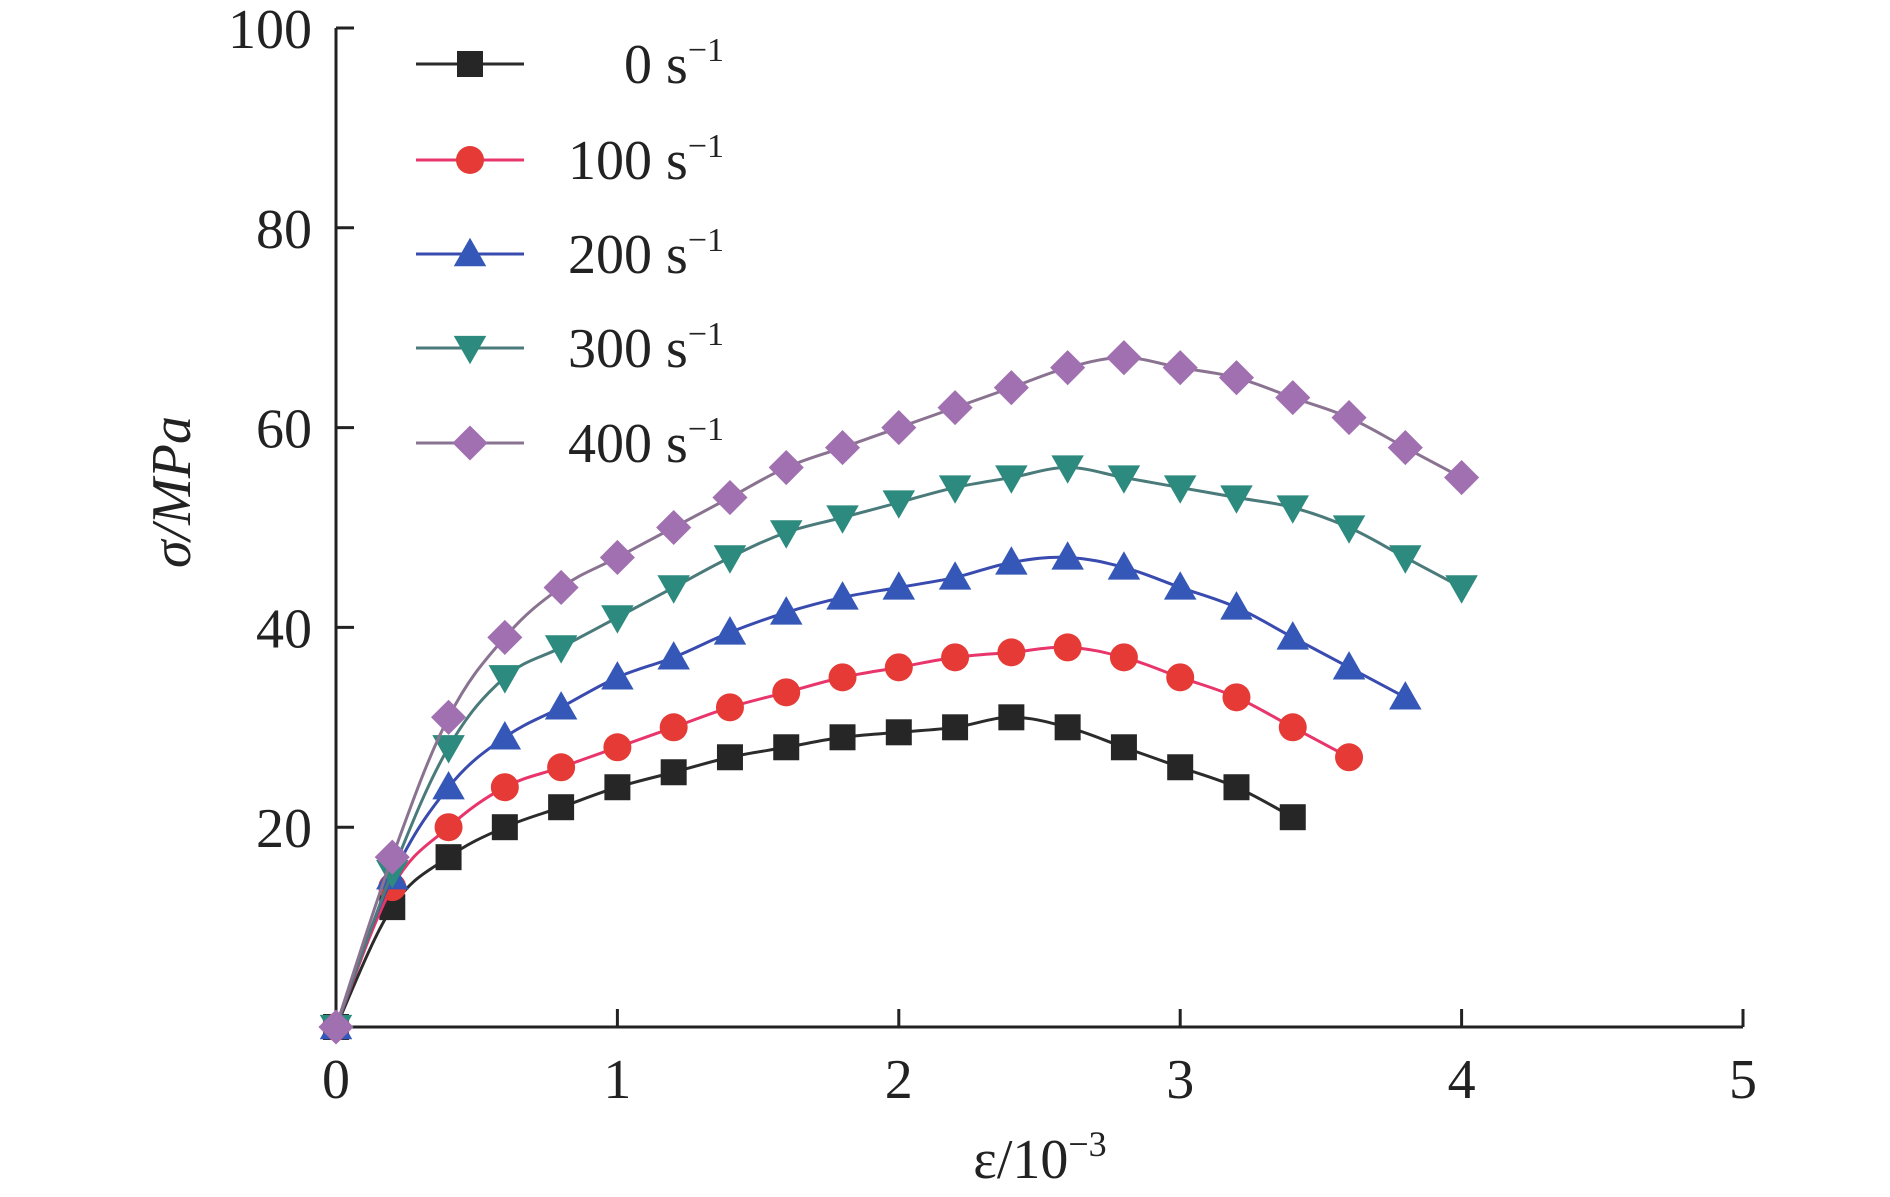  What do you see at coordinates (656, 65) in the screenshot?
I see `legend-label-text: 0 s` at bounding box center [656, 65].